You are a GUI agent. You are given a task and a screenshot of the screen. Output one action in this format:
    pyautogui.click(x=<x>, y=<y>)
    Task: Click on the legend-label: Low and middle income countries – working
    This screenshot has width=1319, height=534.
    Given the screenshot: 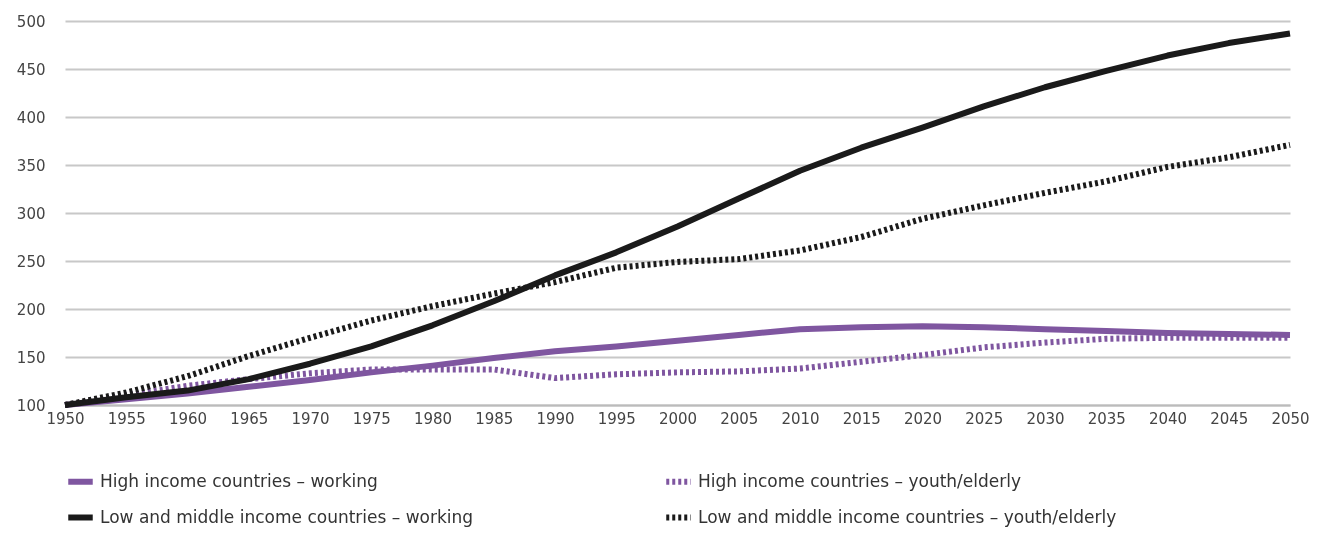 What is the action you would take?
    pyautogui.click(x=287, y=516)
    